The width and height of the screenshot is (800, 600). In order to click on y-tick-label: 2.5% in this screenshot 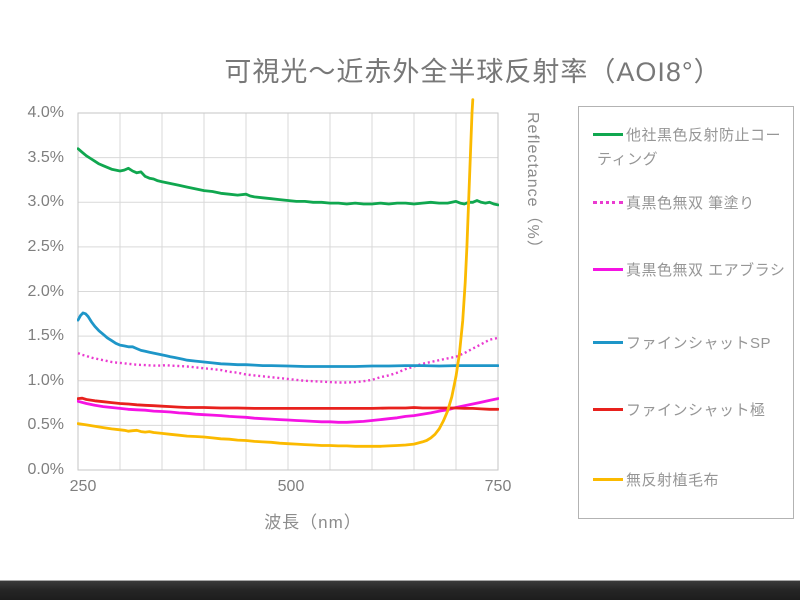, I will do `click(45, 246)`.